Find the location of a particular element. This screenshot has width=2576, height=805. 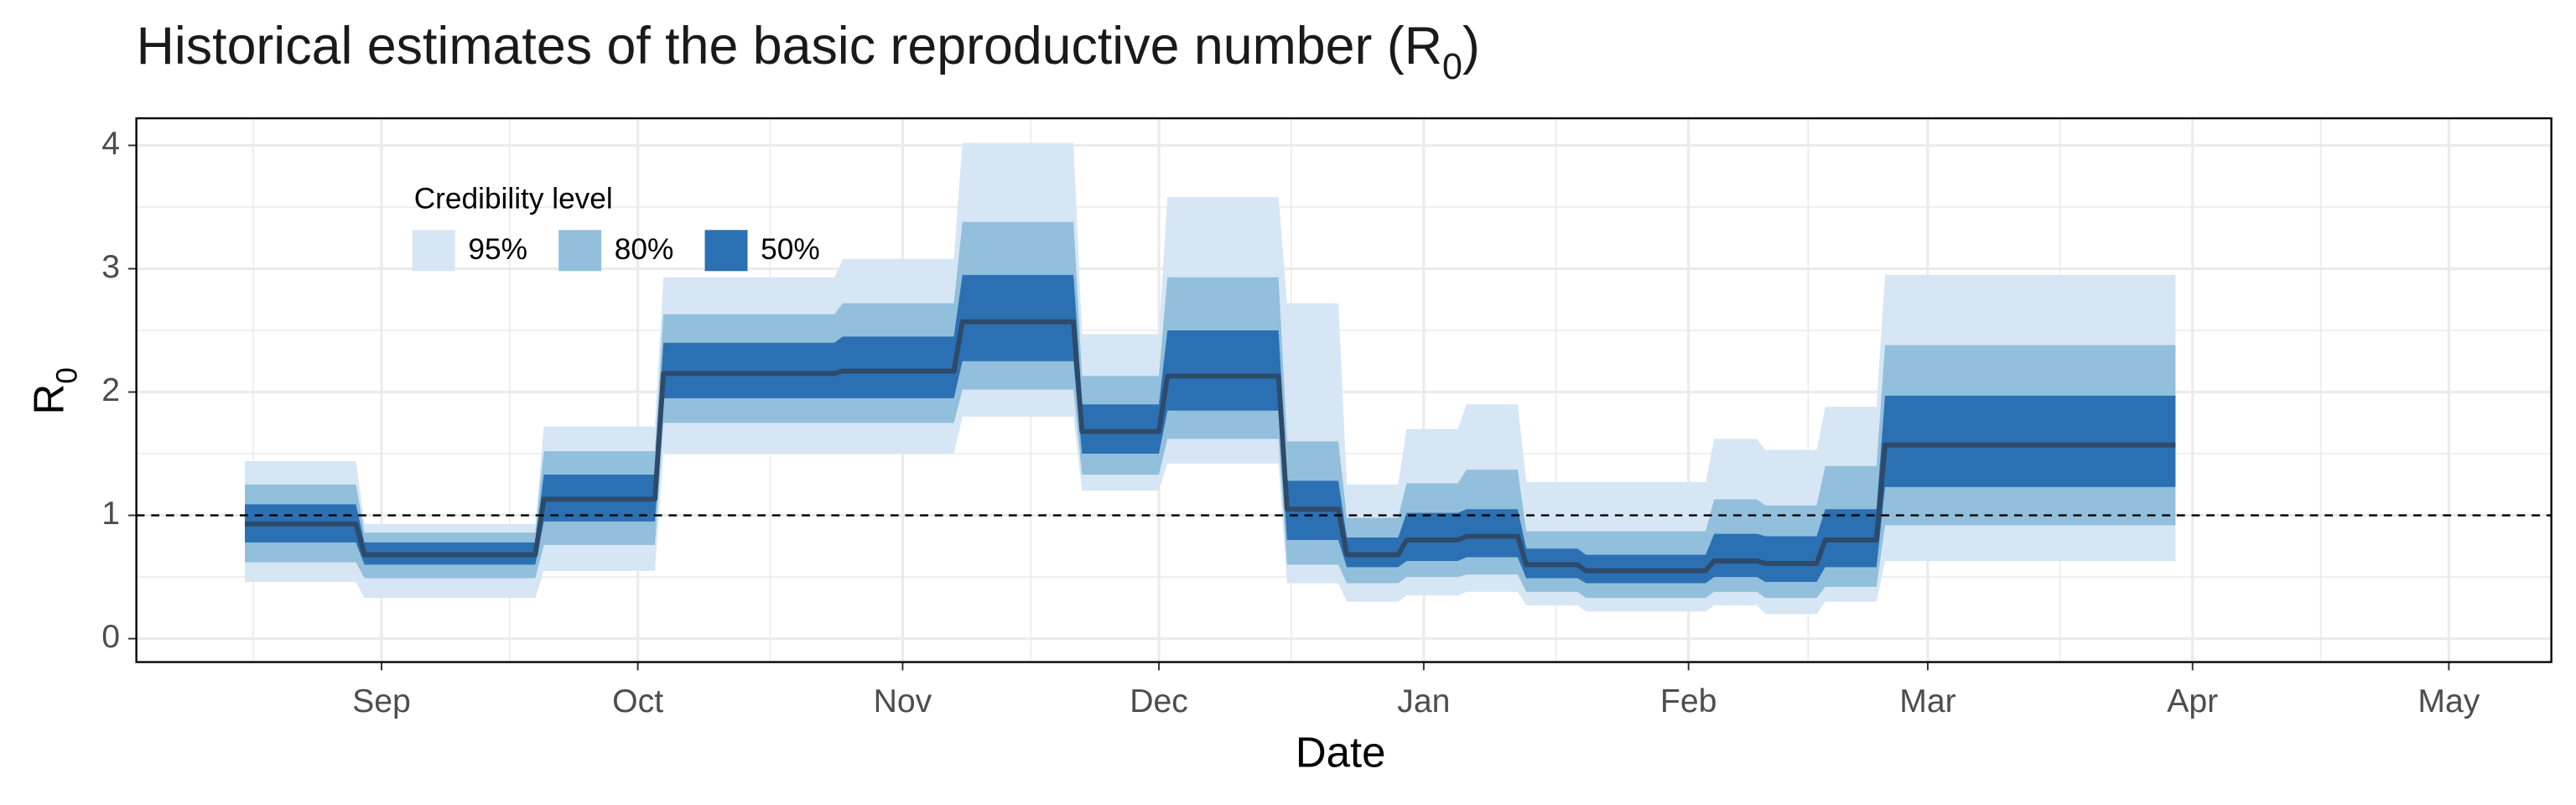

y-tick-label: 3 is located at coordinates (110, 267).